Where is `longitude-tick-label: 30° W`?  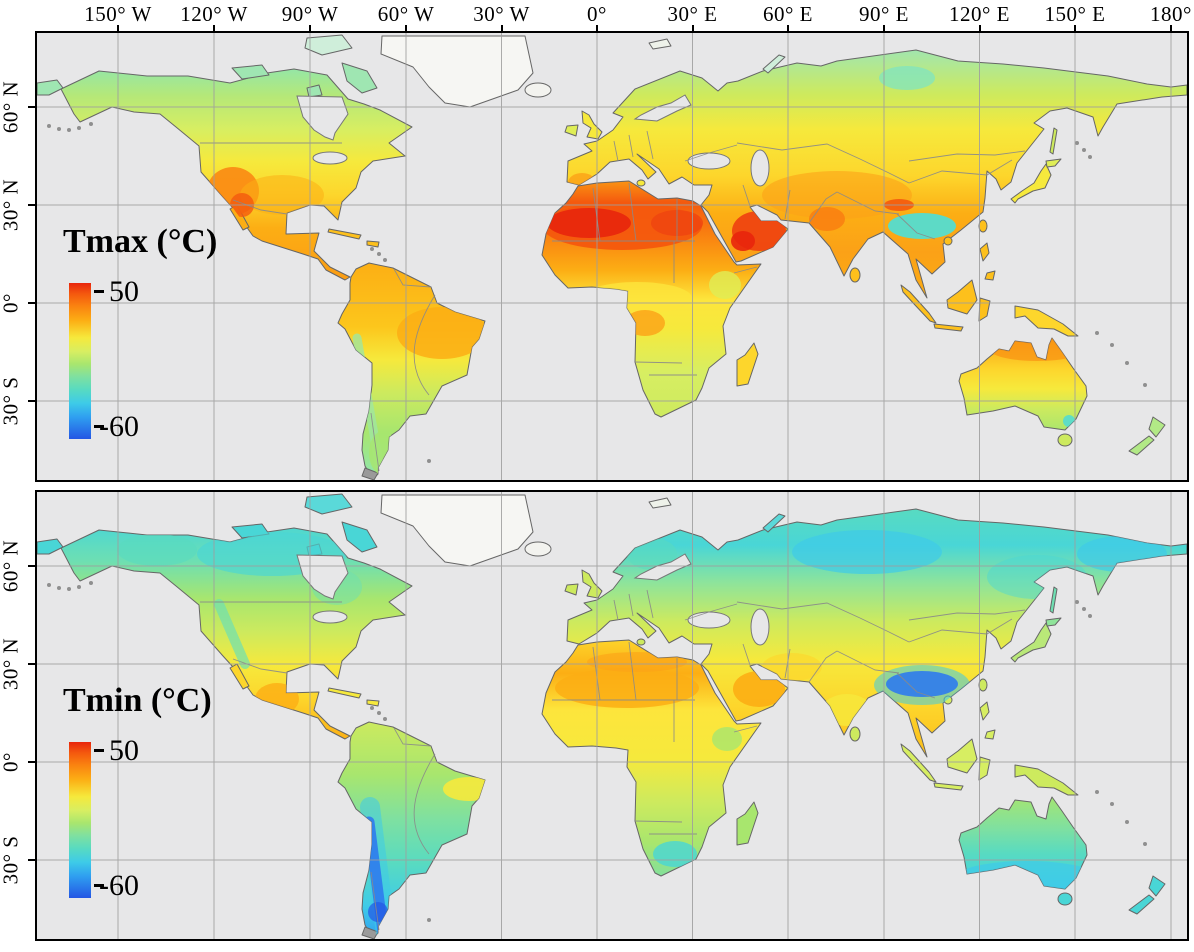 longitude-tick-label: 30° W is located at coordinates (501, 14).